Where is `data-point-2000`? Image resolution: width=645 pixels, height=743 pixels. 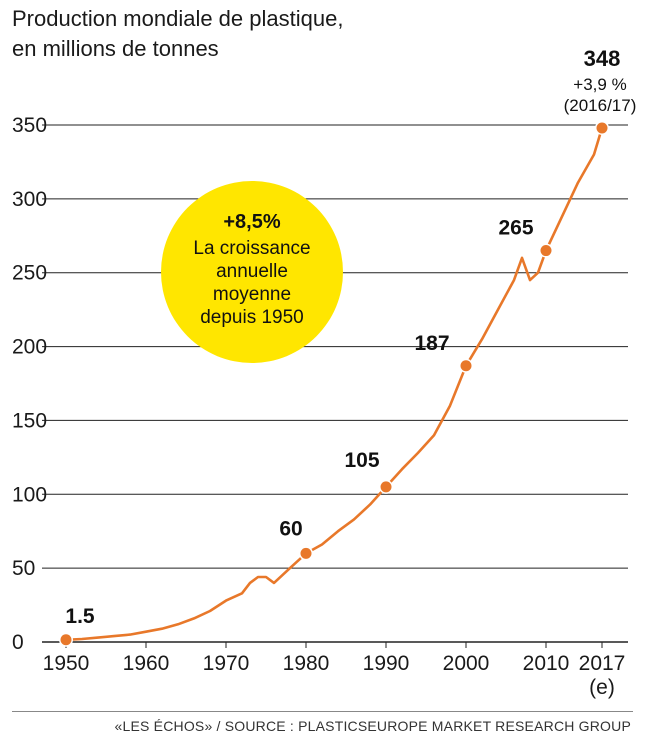
data-point-2000 is located at coordinates (466, 366).